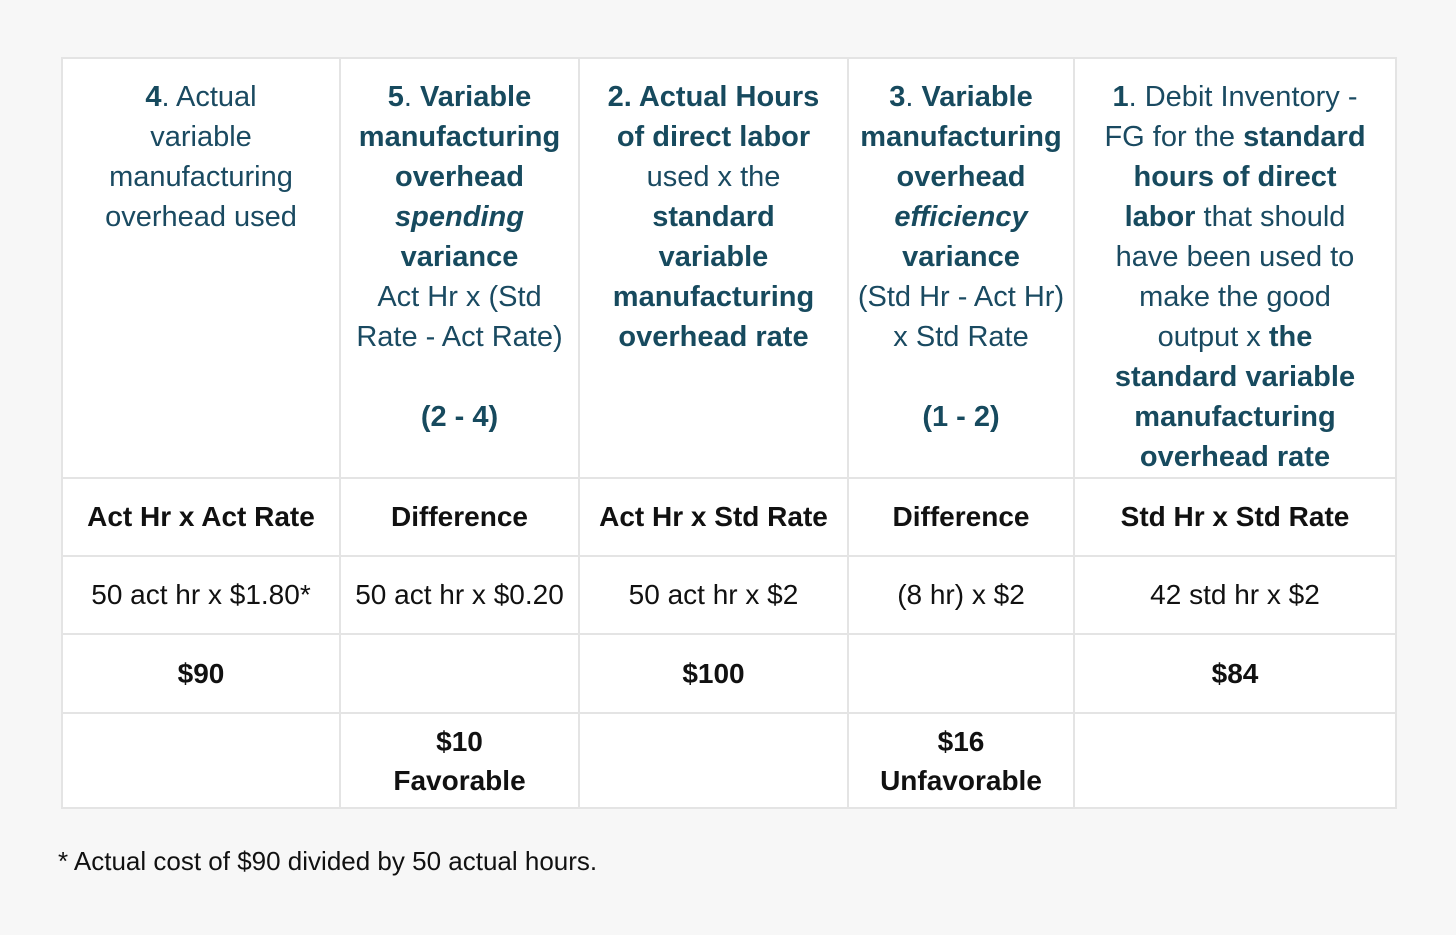 Image resolution: width=1456 pixels, height=935 pixels. Describe the element at coordinates (1120, 97) in the screenshot. I see `header-text: 1` at that location.